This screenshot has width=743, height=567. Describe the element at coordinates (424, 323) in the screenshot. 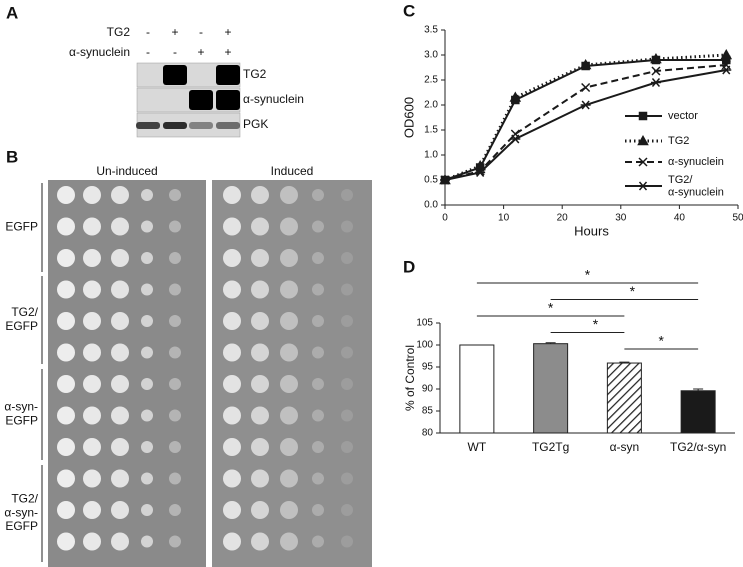

I see `y-tick-label: 105` at that location.